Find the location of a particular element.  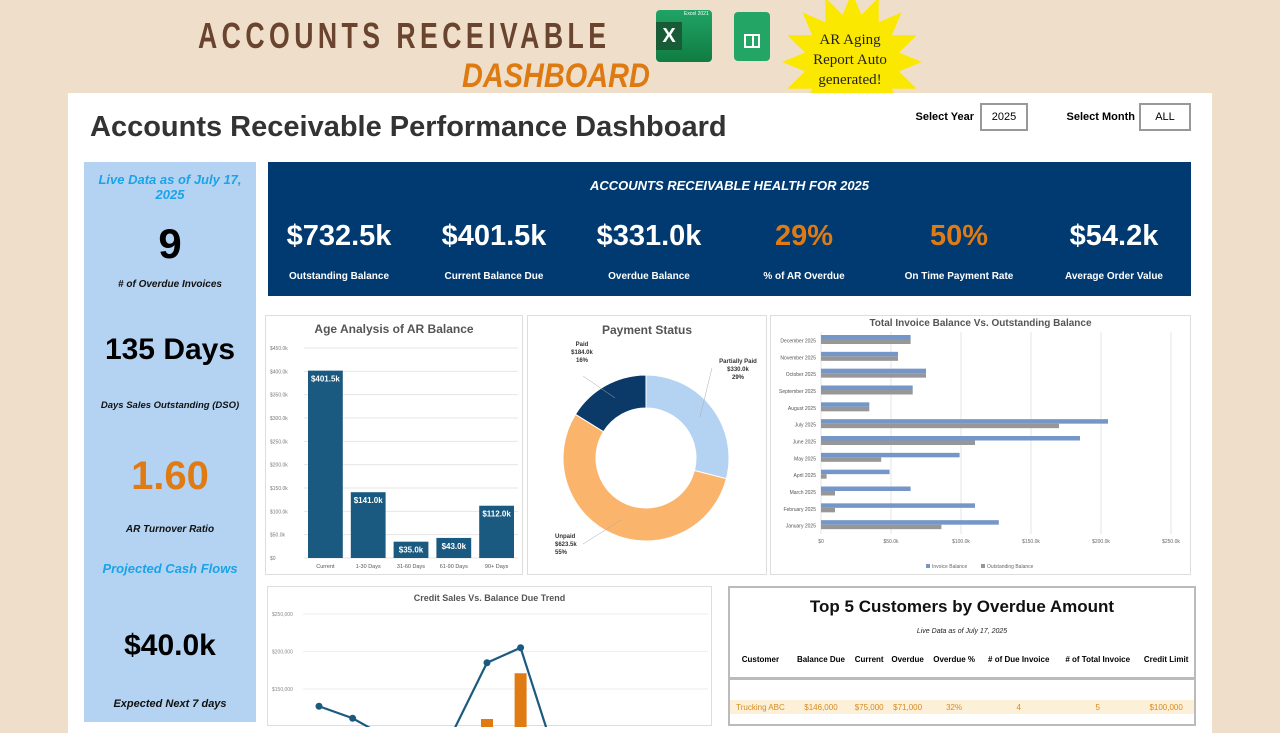

y-tick-label: $50.0k is located at coordinates (278, 536).